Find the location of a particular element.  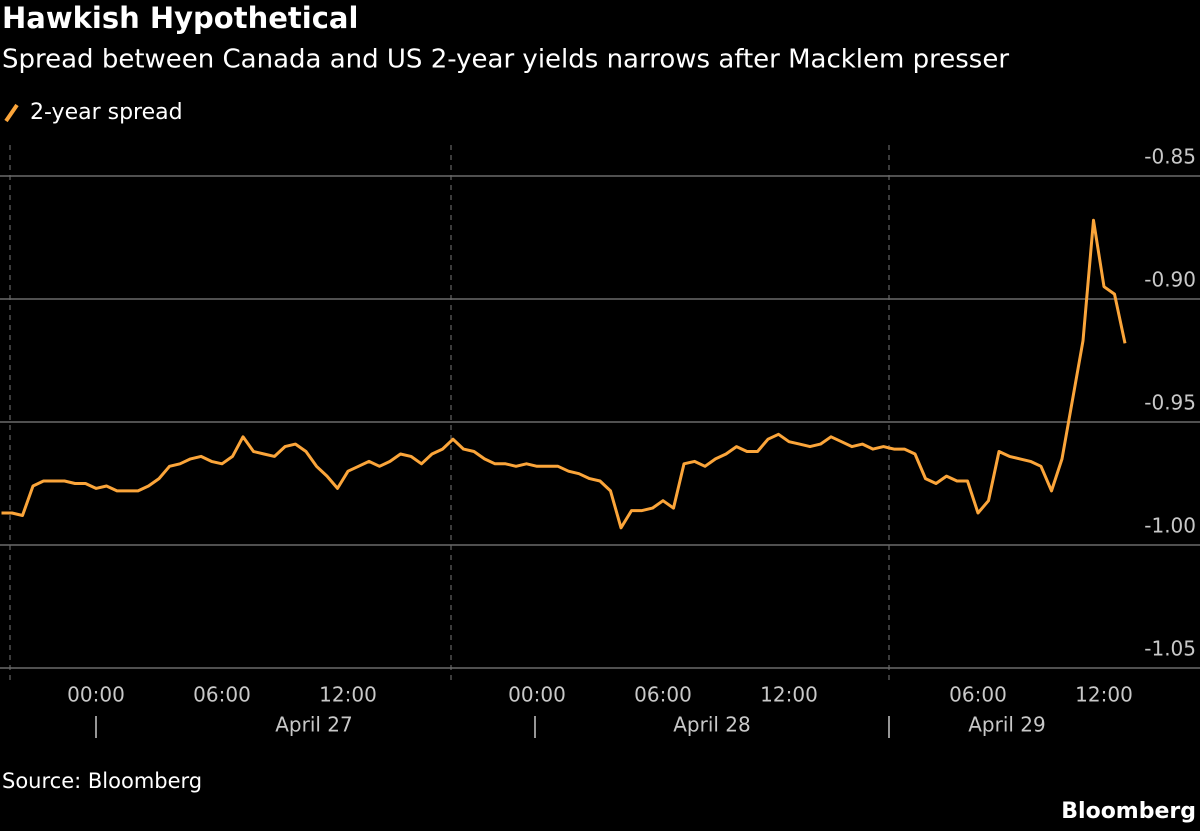

y-tick-label: -0.95 is located at coordinates (1170, 403).